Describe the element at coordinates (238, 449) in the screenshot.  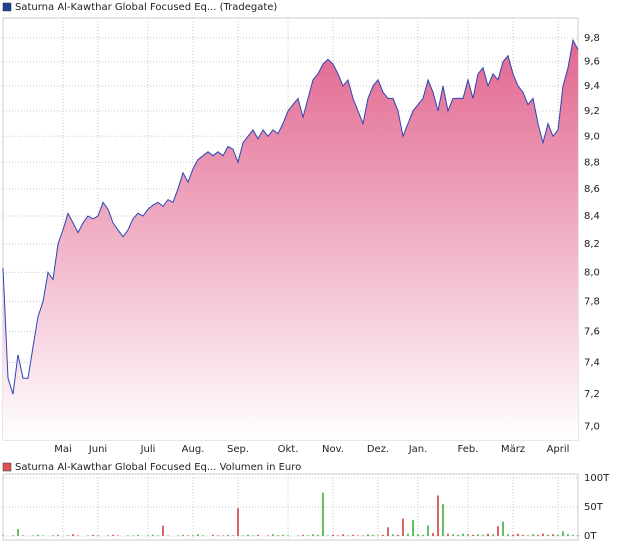
I see `x-tick-label: Sep.` at that location.